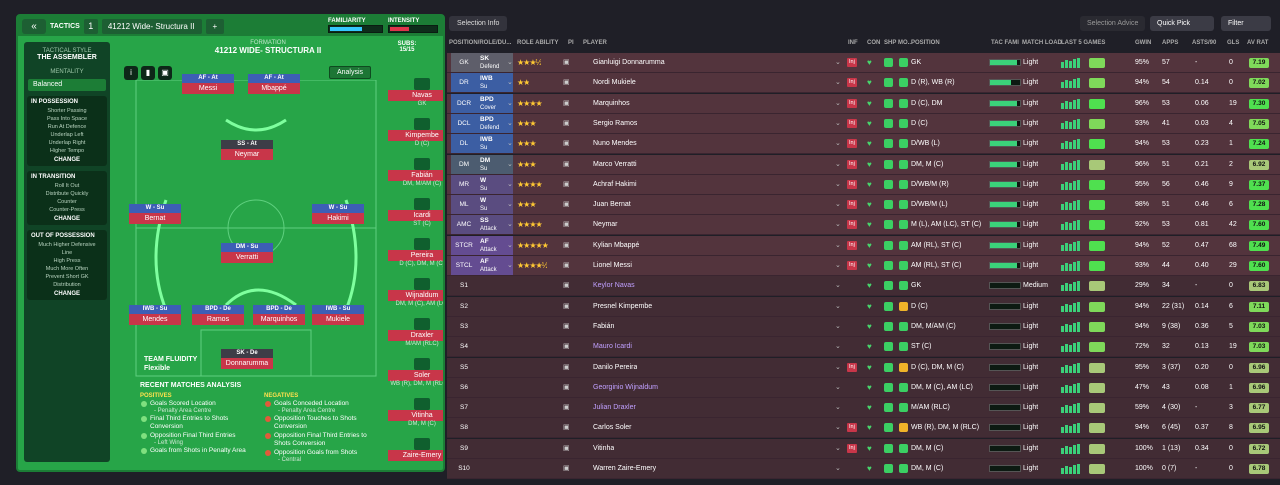 The height and width of the screenshot is (485, 1280). Describe the element at coordinates (615, 144) in the screenshot. I see `player-name: Nuno Mendes` at that location.